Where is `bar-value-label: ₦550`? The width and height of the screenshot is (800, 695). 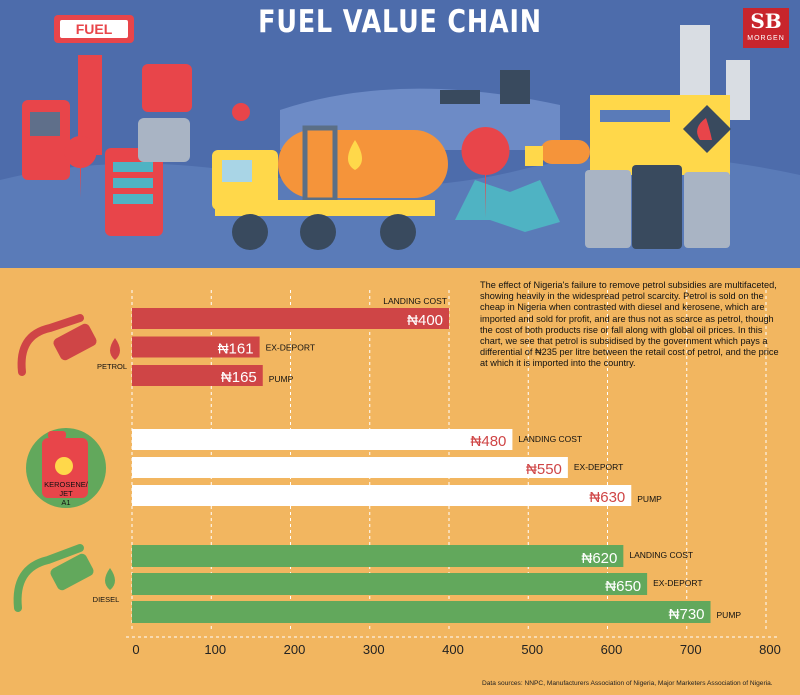
bar-value-label: ₦550 is located at coordinates (544, 469).